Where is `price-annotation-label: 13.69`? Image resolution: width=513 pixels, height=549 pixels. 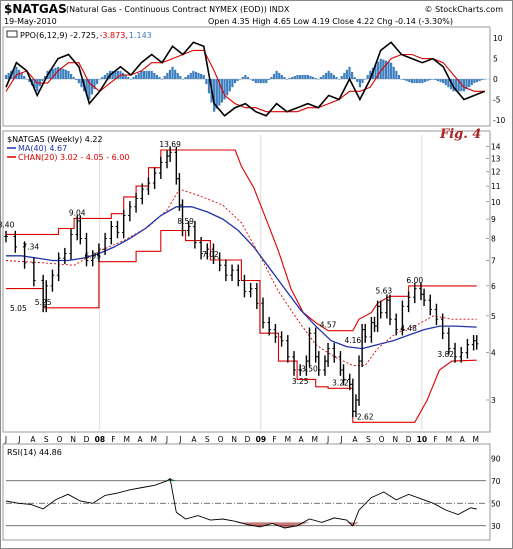
price-annotation-label: 13.69 is located at coordinates (170, 144).